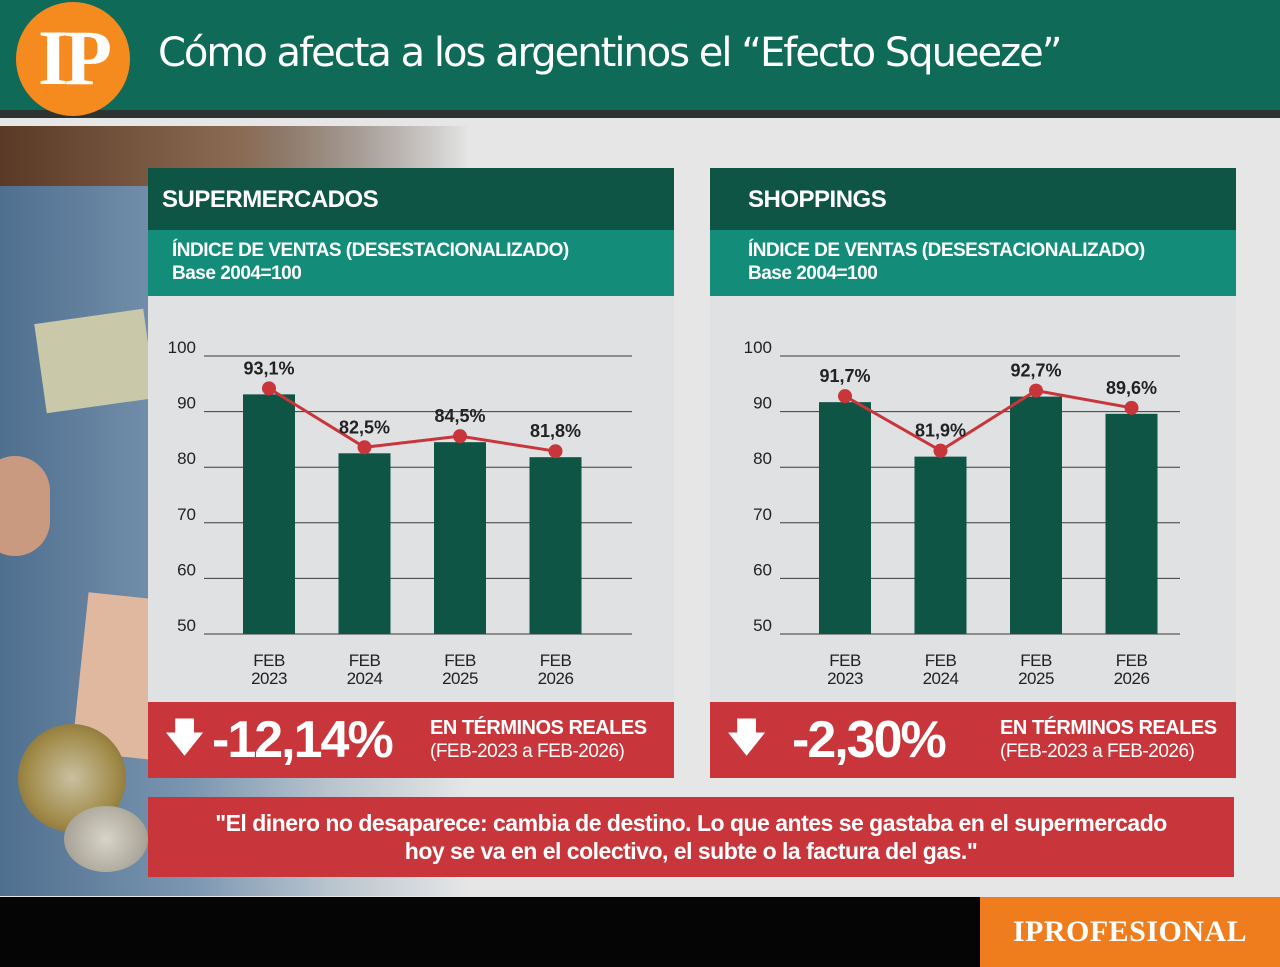 The height and width of the screenshot is (967, 1280). What do you see at coordinates (973, 199) in the screenshot?
I see `panel-title: SHOPPINGS` at bounding box center [973, 199].